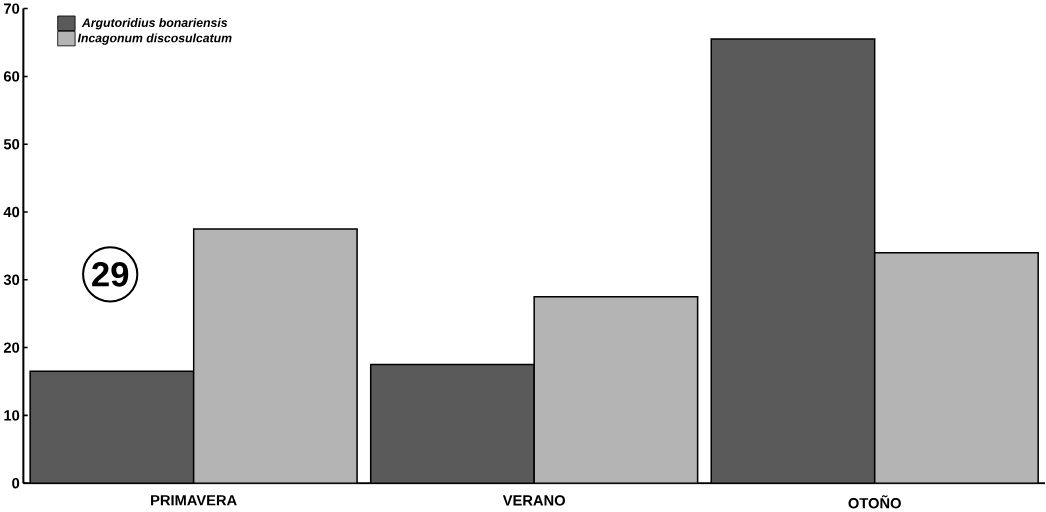  What do you see at coordinates (11, 212) in the screenshot?
I see `y-tick-label: 40` at bounding box center [11, 212].